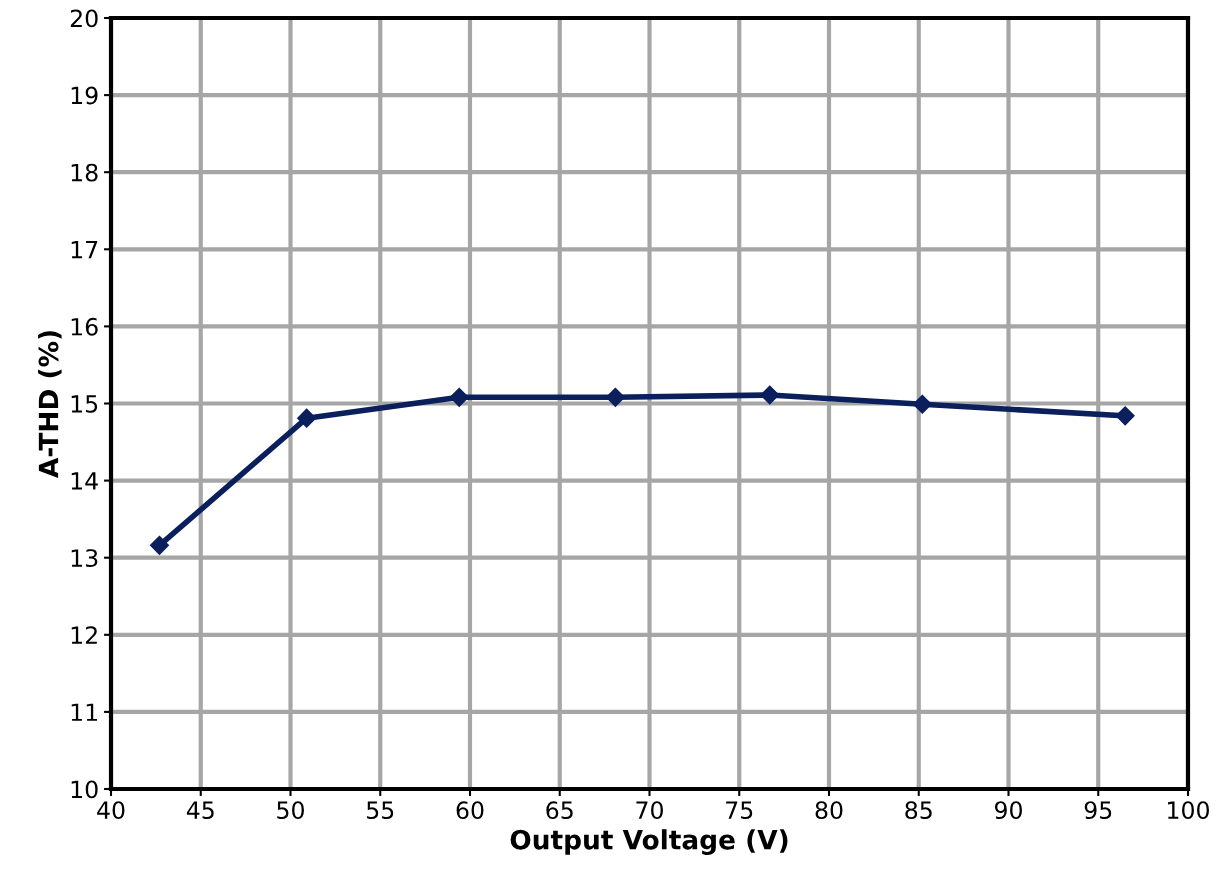 Image resolution: width=1227 pixels, height=890 pixels. I want to click on x-axis-title: Output Voltage (V), so click(649, 842).